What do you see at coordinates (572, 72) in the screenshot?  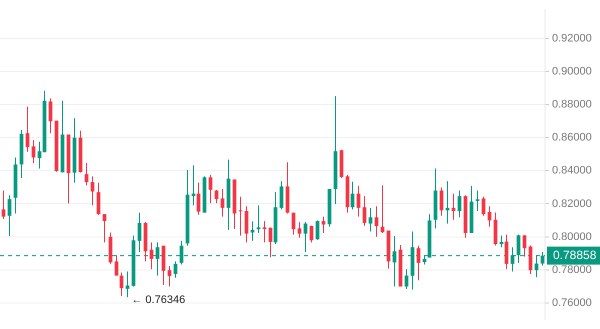 I see `y-tick-label: 0.90000` at bounding box center [572, 72].